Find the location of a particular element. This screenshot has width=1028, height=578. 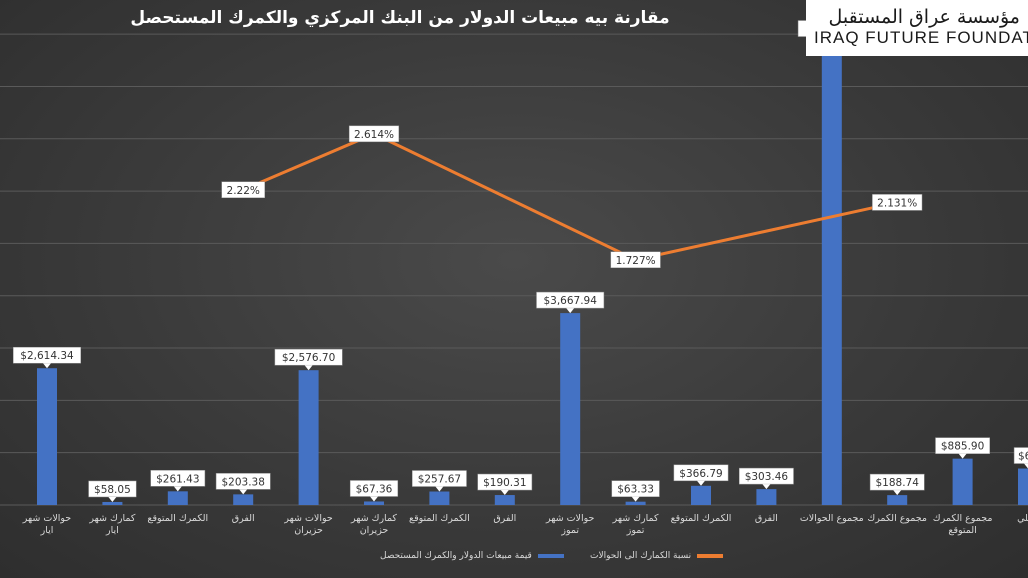

bar-data-label: $69 is located at coordinates (1023, 457).